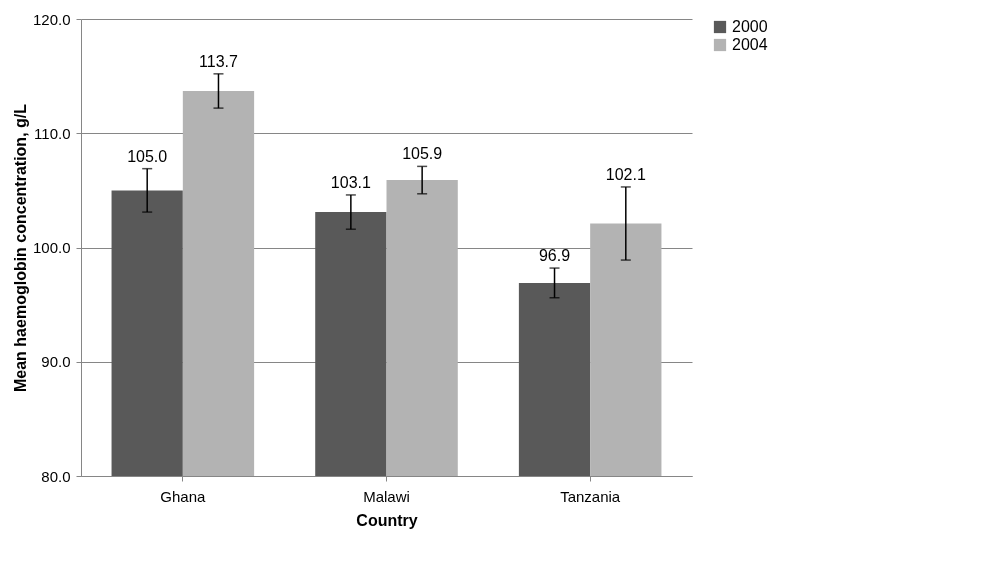  Describe the element at coordinates (554, 256) in the screenshot. I see `data-label: 96.9` at that location.